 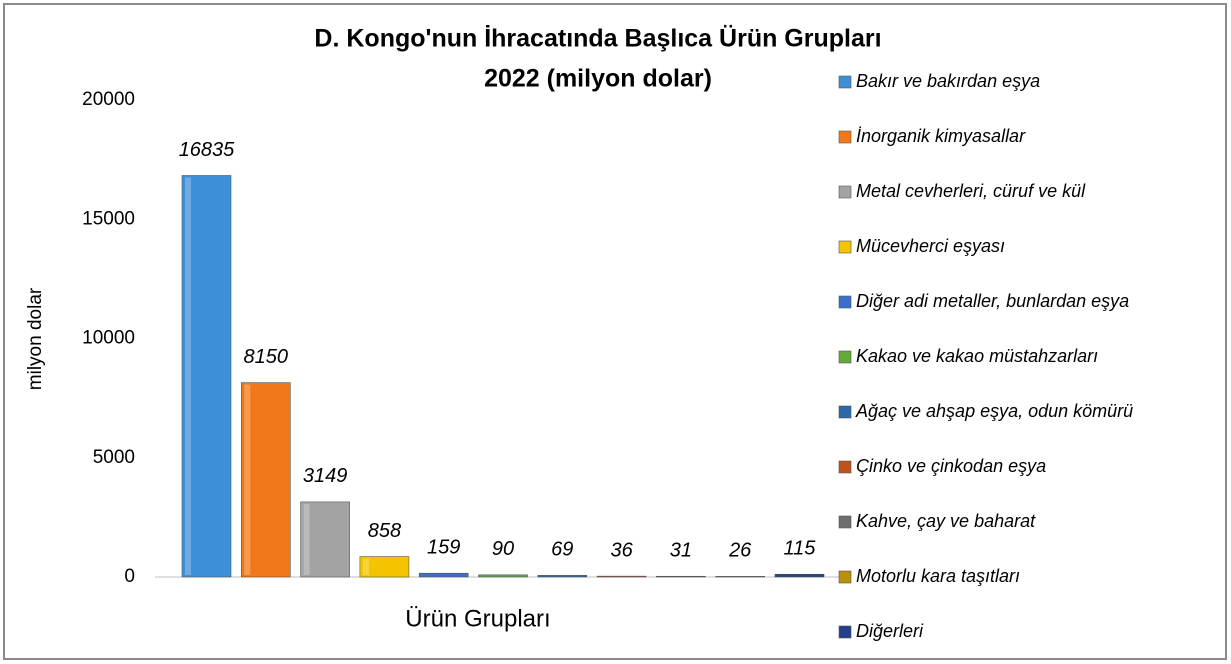 What do you see at coordinates (946, 521) in the screenshot?
I see `legend-label: Kahve, çay ve baharat` at bounding box center [946, 521].